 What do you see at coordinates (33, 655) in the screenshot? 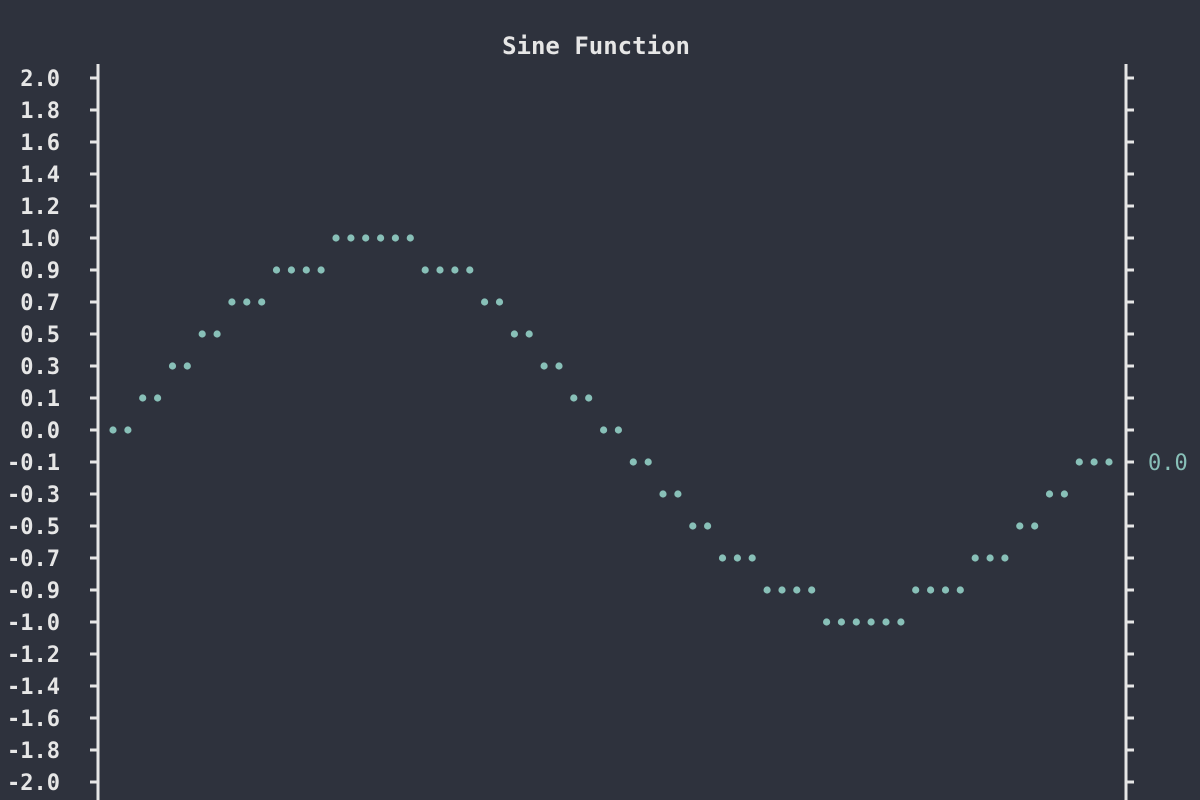
I see `y-tick-label: -1.2` at bounding box center [33, 655].